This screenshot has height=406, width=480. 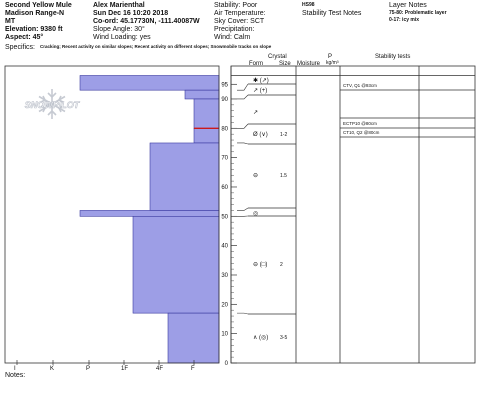 What do you see at coordinates (227, 364) in the screenshot?
I see `height-tick-label: 0` at bounding box center [227, 364].